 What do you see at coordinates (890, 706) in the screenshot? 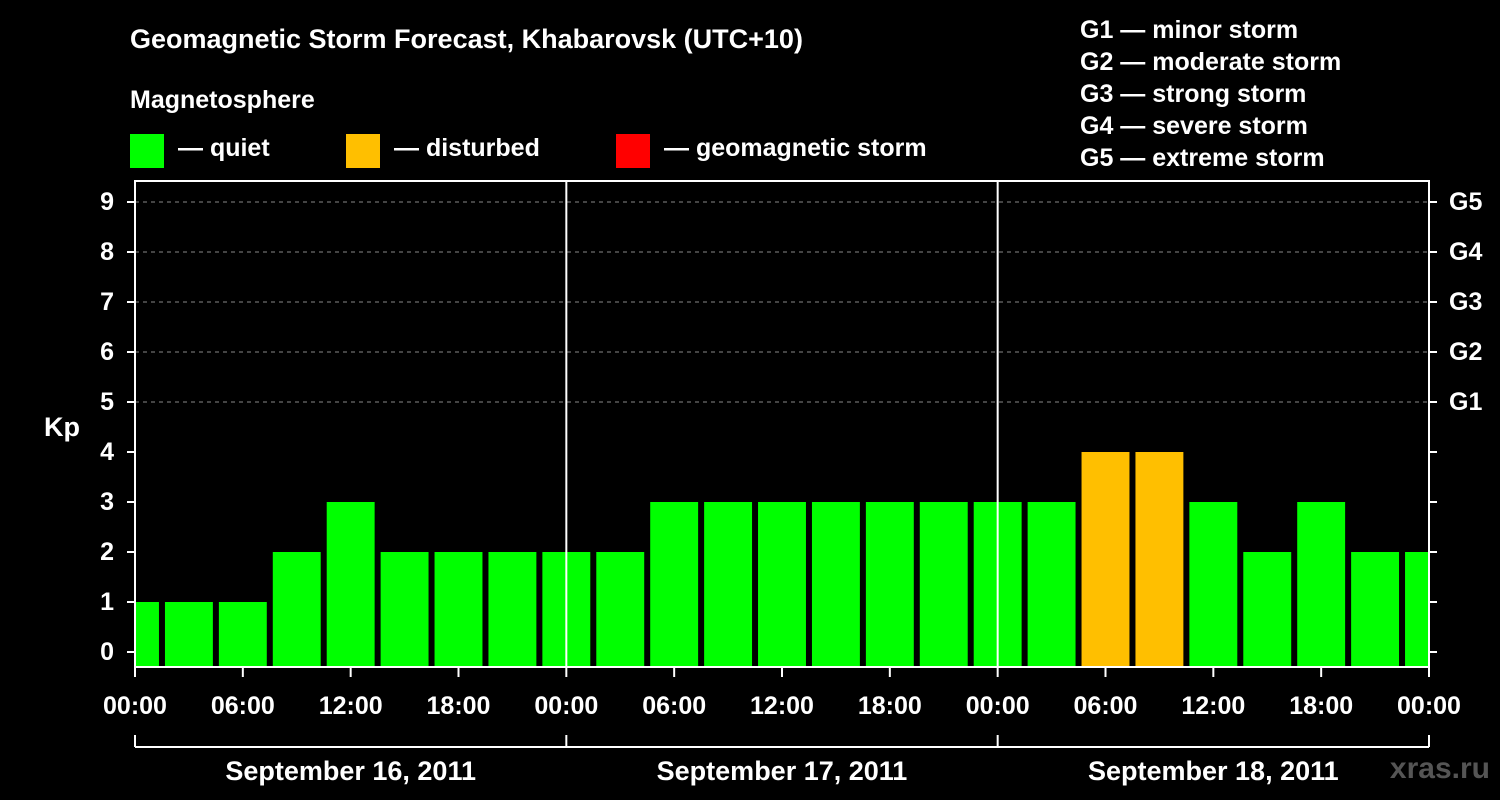
I see `x-tick-label-7: 18:00` at bounding box center [890, 706].